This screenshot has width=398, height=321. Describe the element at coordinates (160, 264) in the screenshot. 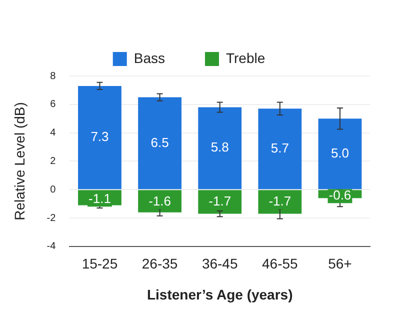

I see `x-tick-label: 26-35` at that location.